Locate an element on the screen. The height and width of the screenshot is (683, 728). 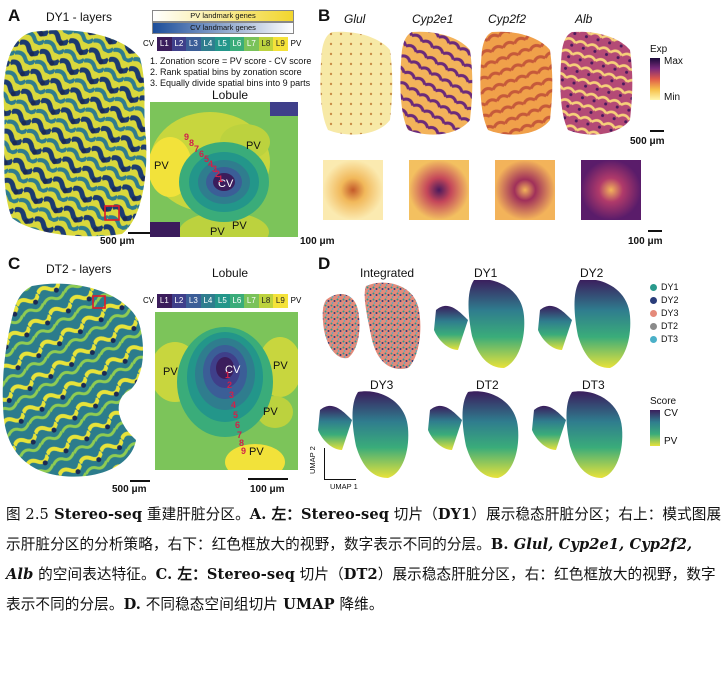
umap-title-dy2: DY2 is located at coordinates (592, 273).